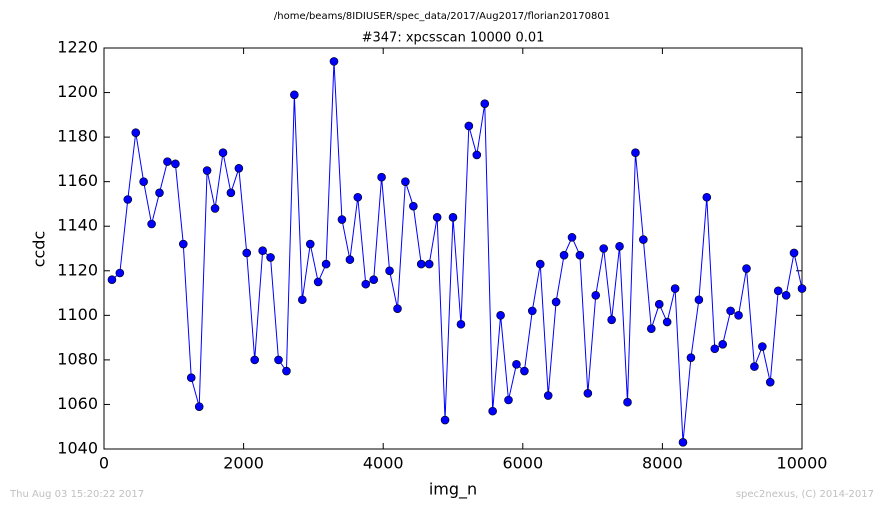  I want to click on x-tick-label: 0, so click(104, 463).